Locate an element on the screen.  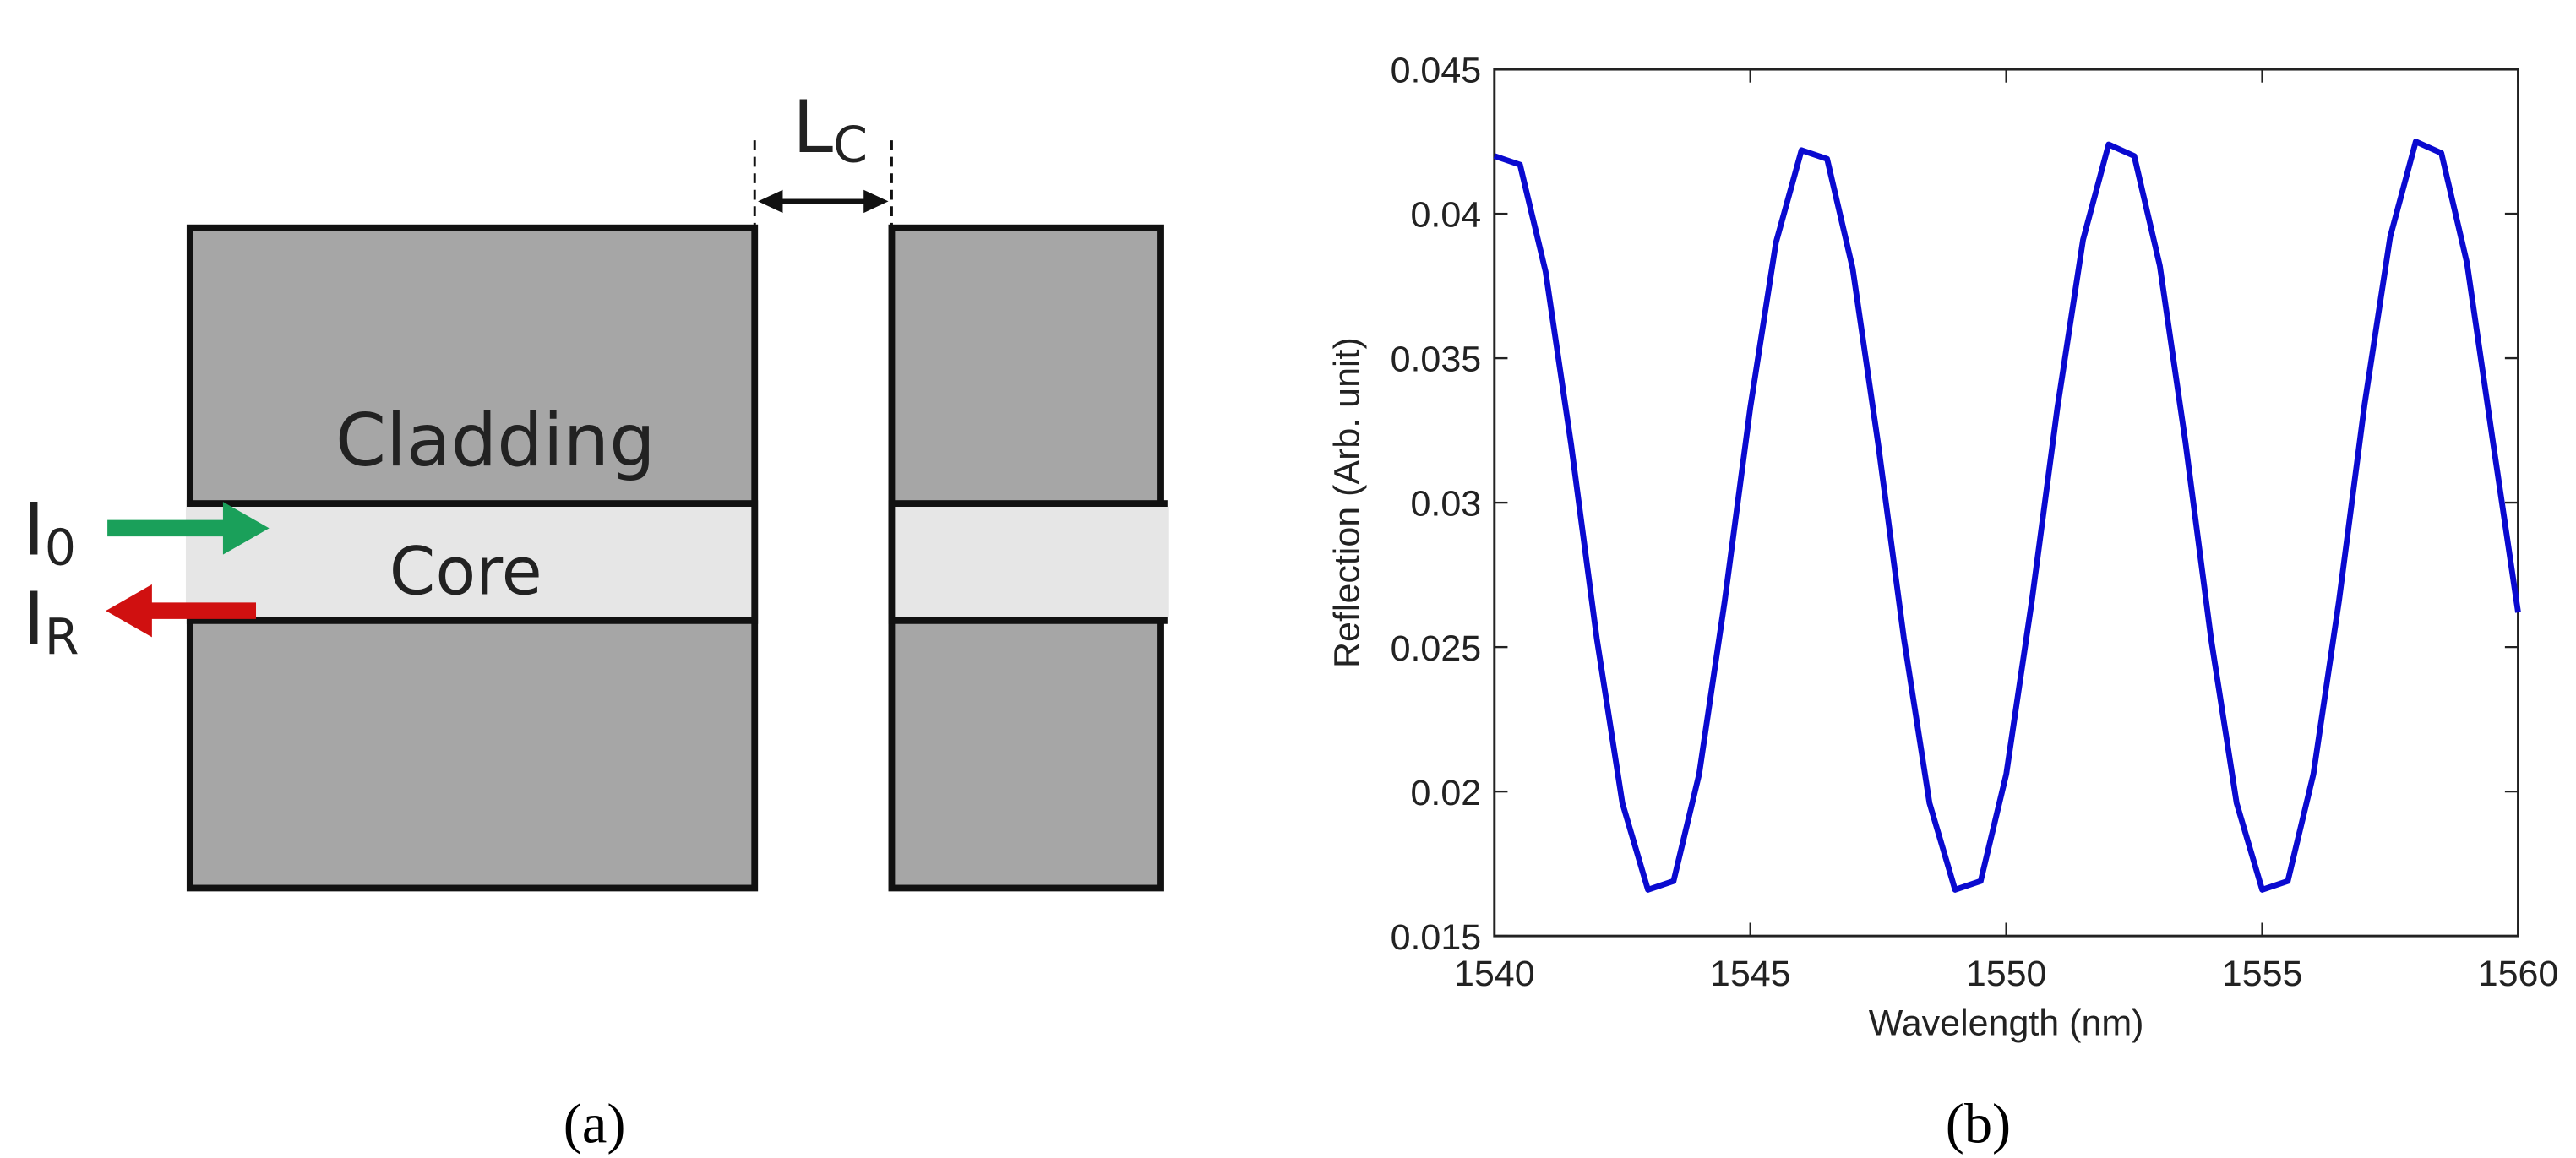
y-tick-label: 0.035 is located at coordinates (1436, 360).